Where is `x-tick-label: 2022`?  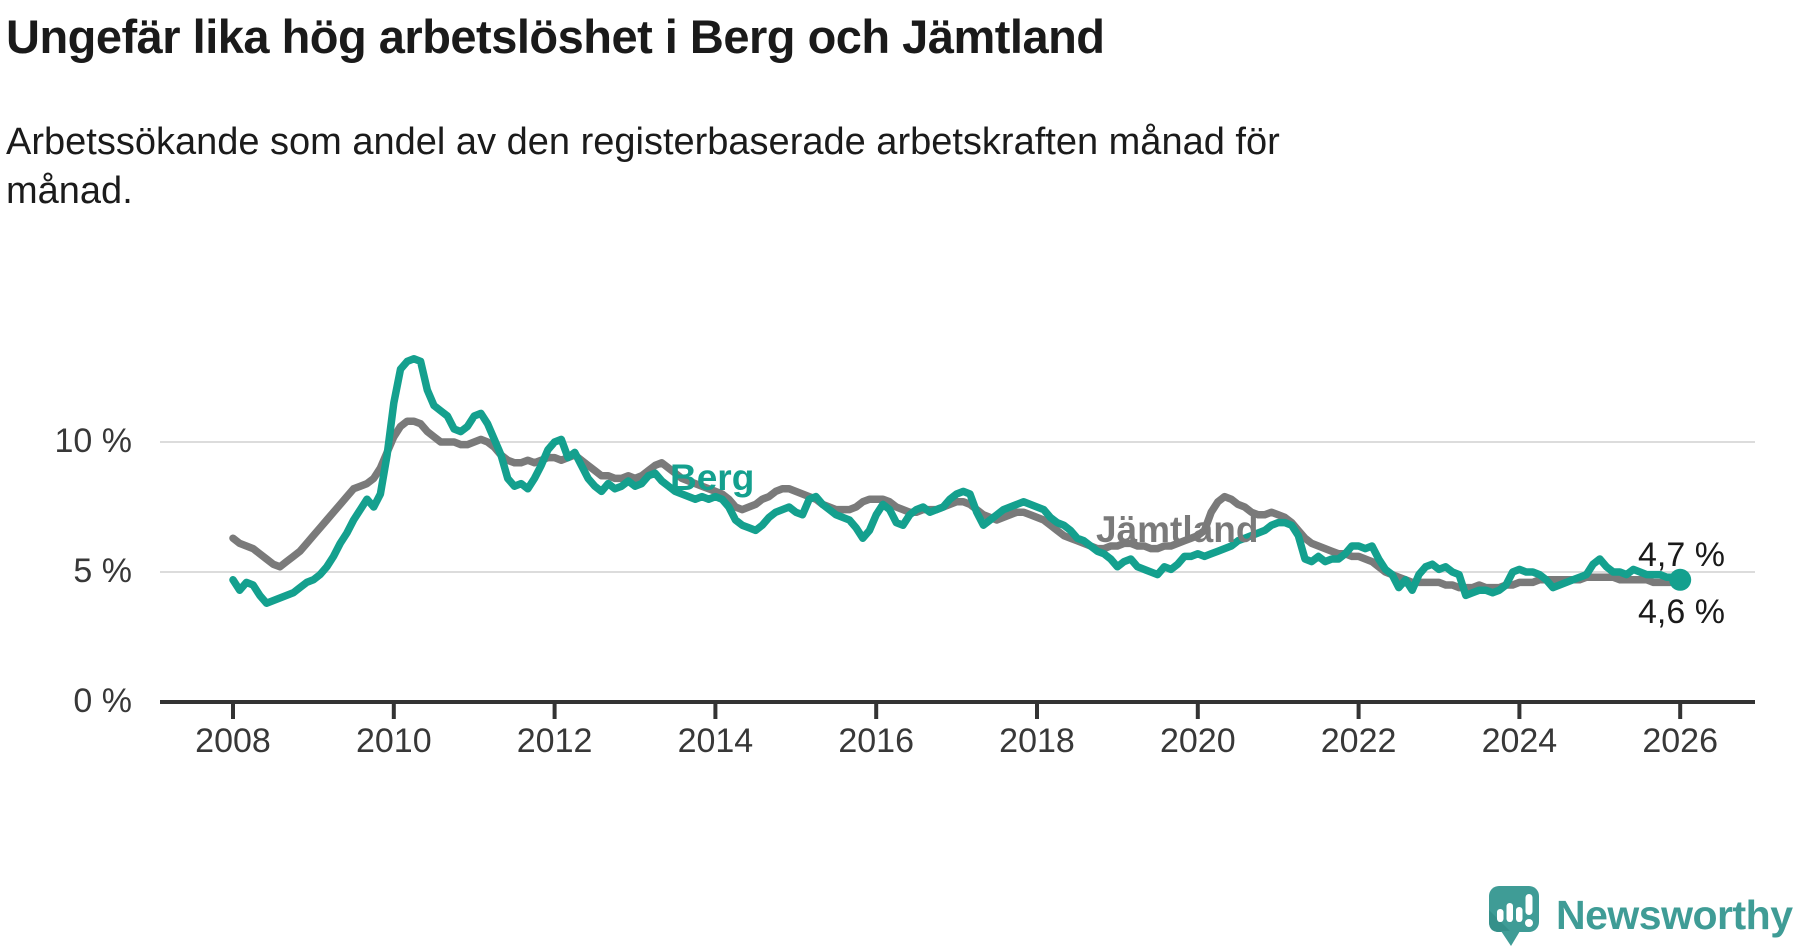
x-tick-label: 2022 is located at coordinates (1358, 741).